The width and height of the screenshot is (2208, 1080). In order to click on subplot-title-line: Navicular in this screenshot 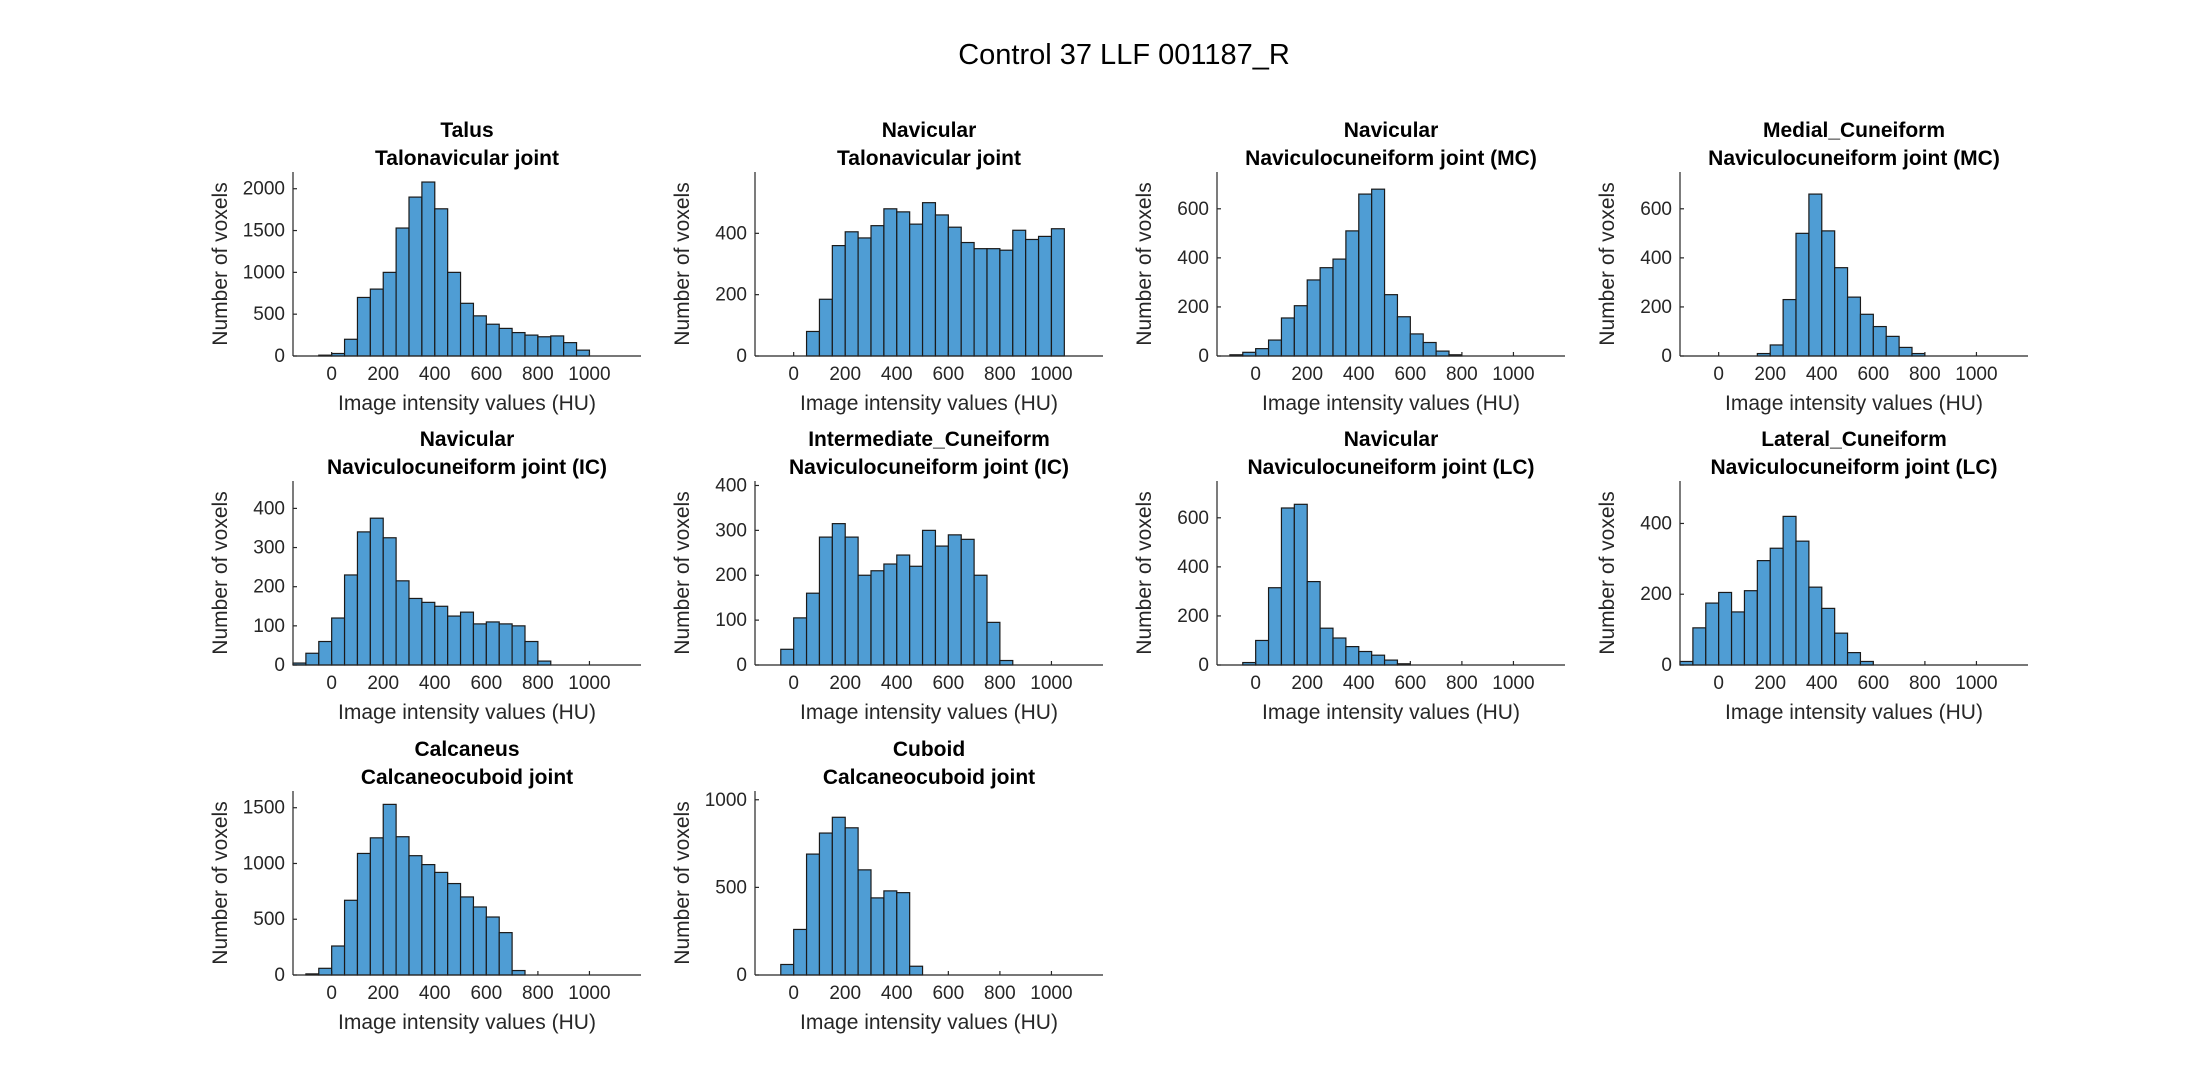, I will do `click(929, 130)`.